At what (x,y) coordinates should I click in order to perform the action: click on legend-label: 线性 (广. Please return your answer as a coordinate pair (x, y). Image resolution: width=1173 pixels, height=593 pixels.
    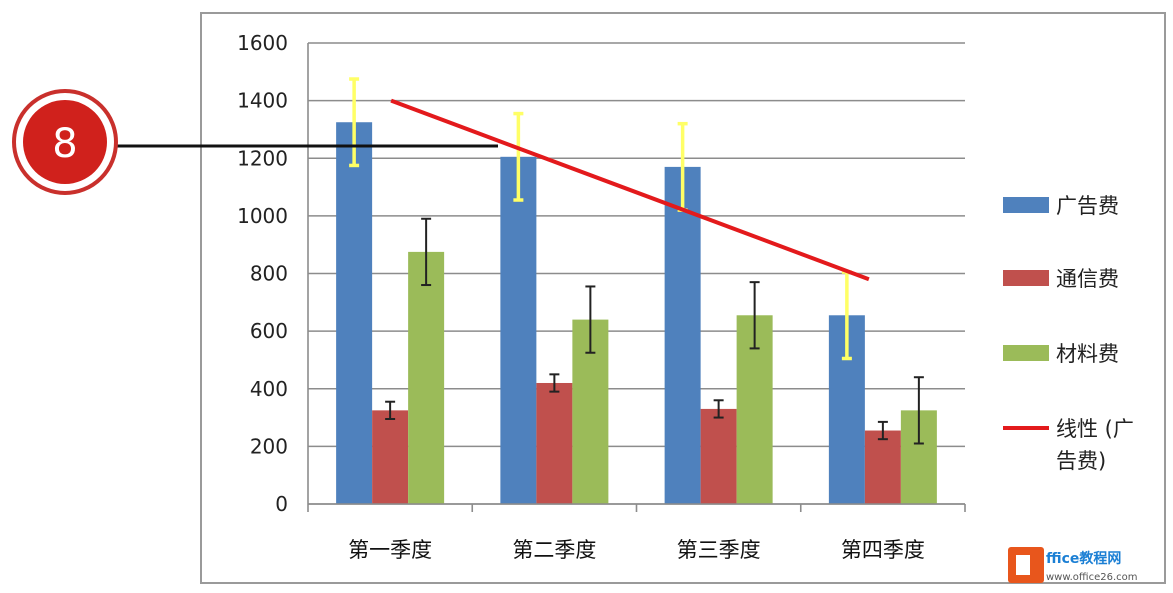
    Looking at the image, I should click on (1095, 429).